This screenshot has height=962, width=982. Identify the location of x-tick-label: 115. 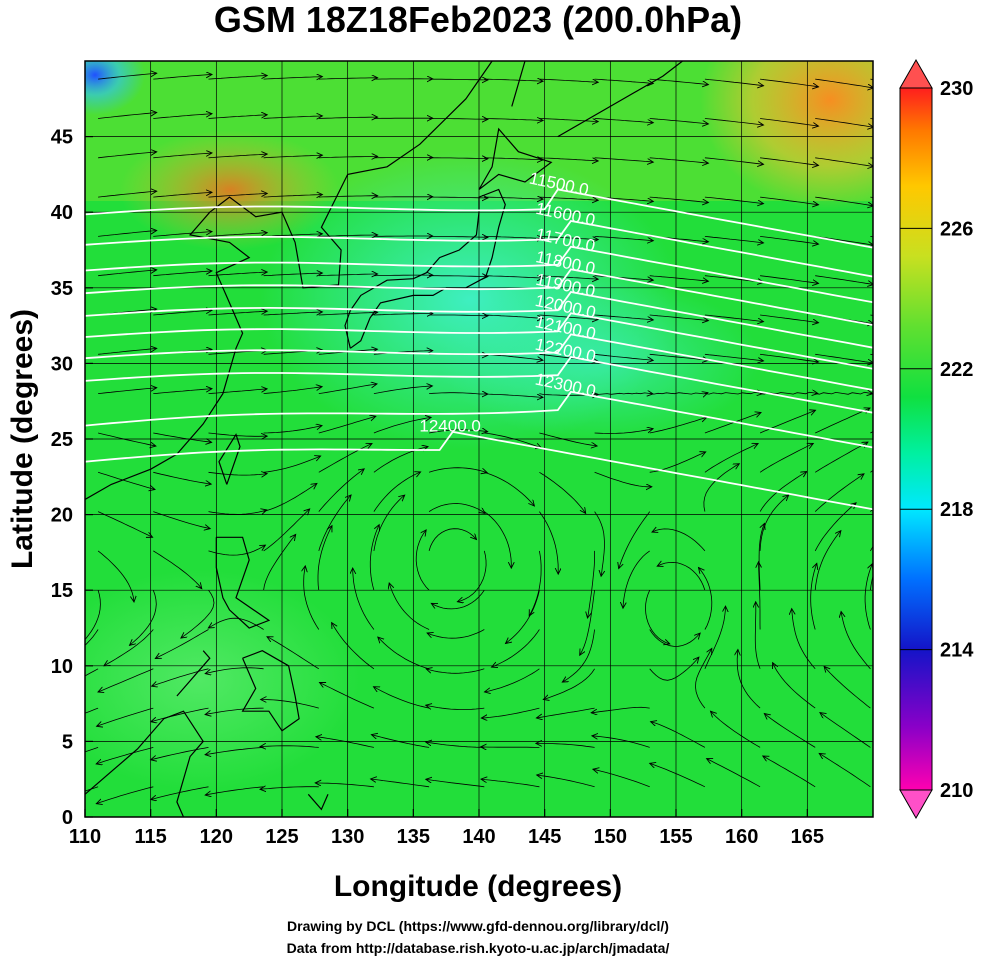
(151, 837).